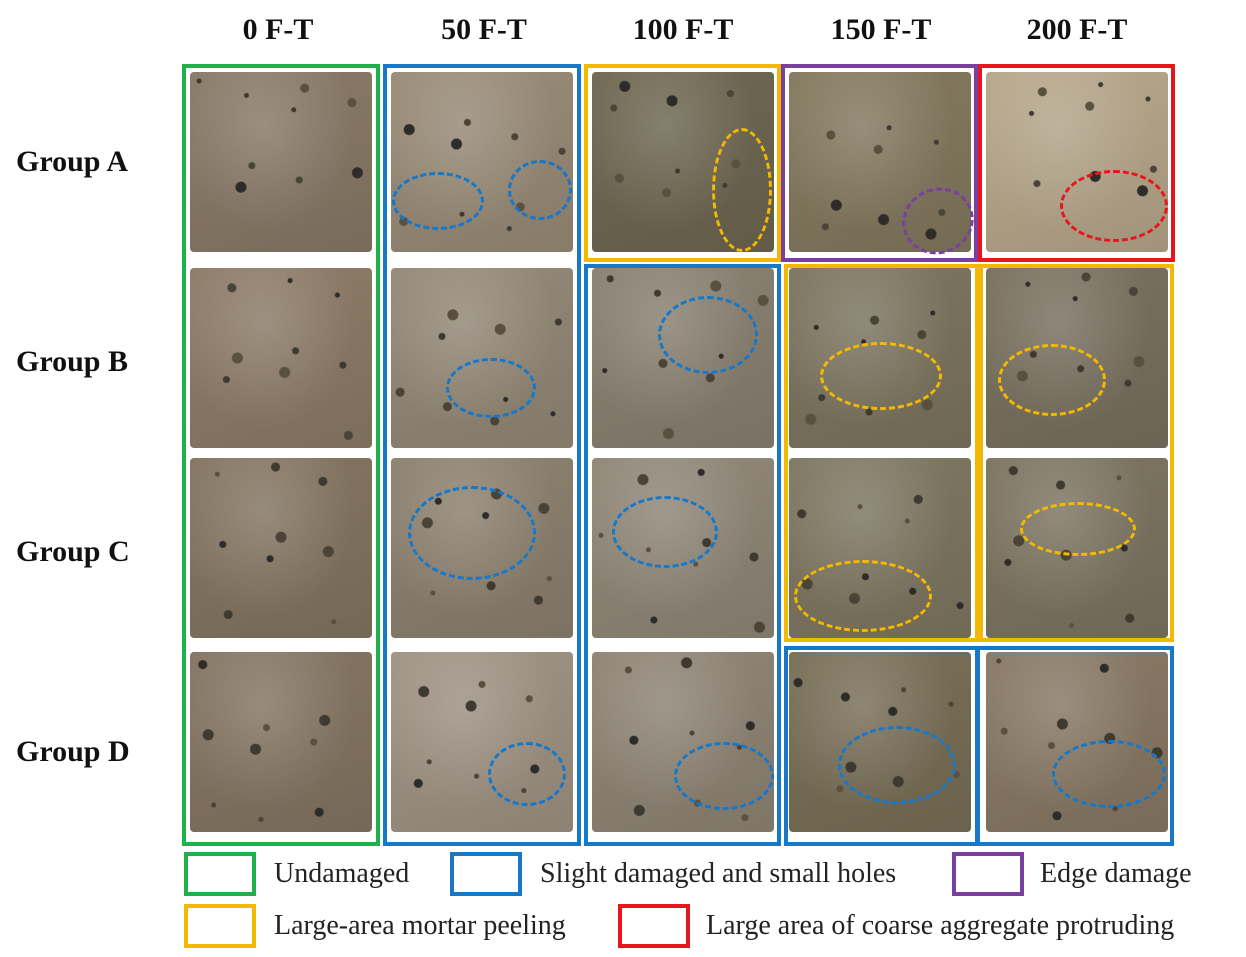 The width and height of the screenshot is (1246, 957). What do you see at coordinates (72, 161) in the screenshot?
I see `row-header-group-a: Group A` at bounding box center [72, 161].